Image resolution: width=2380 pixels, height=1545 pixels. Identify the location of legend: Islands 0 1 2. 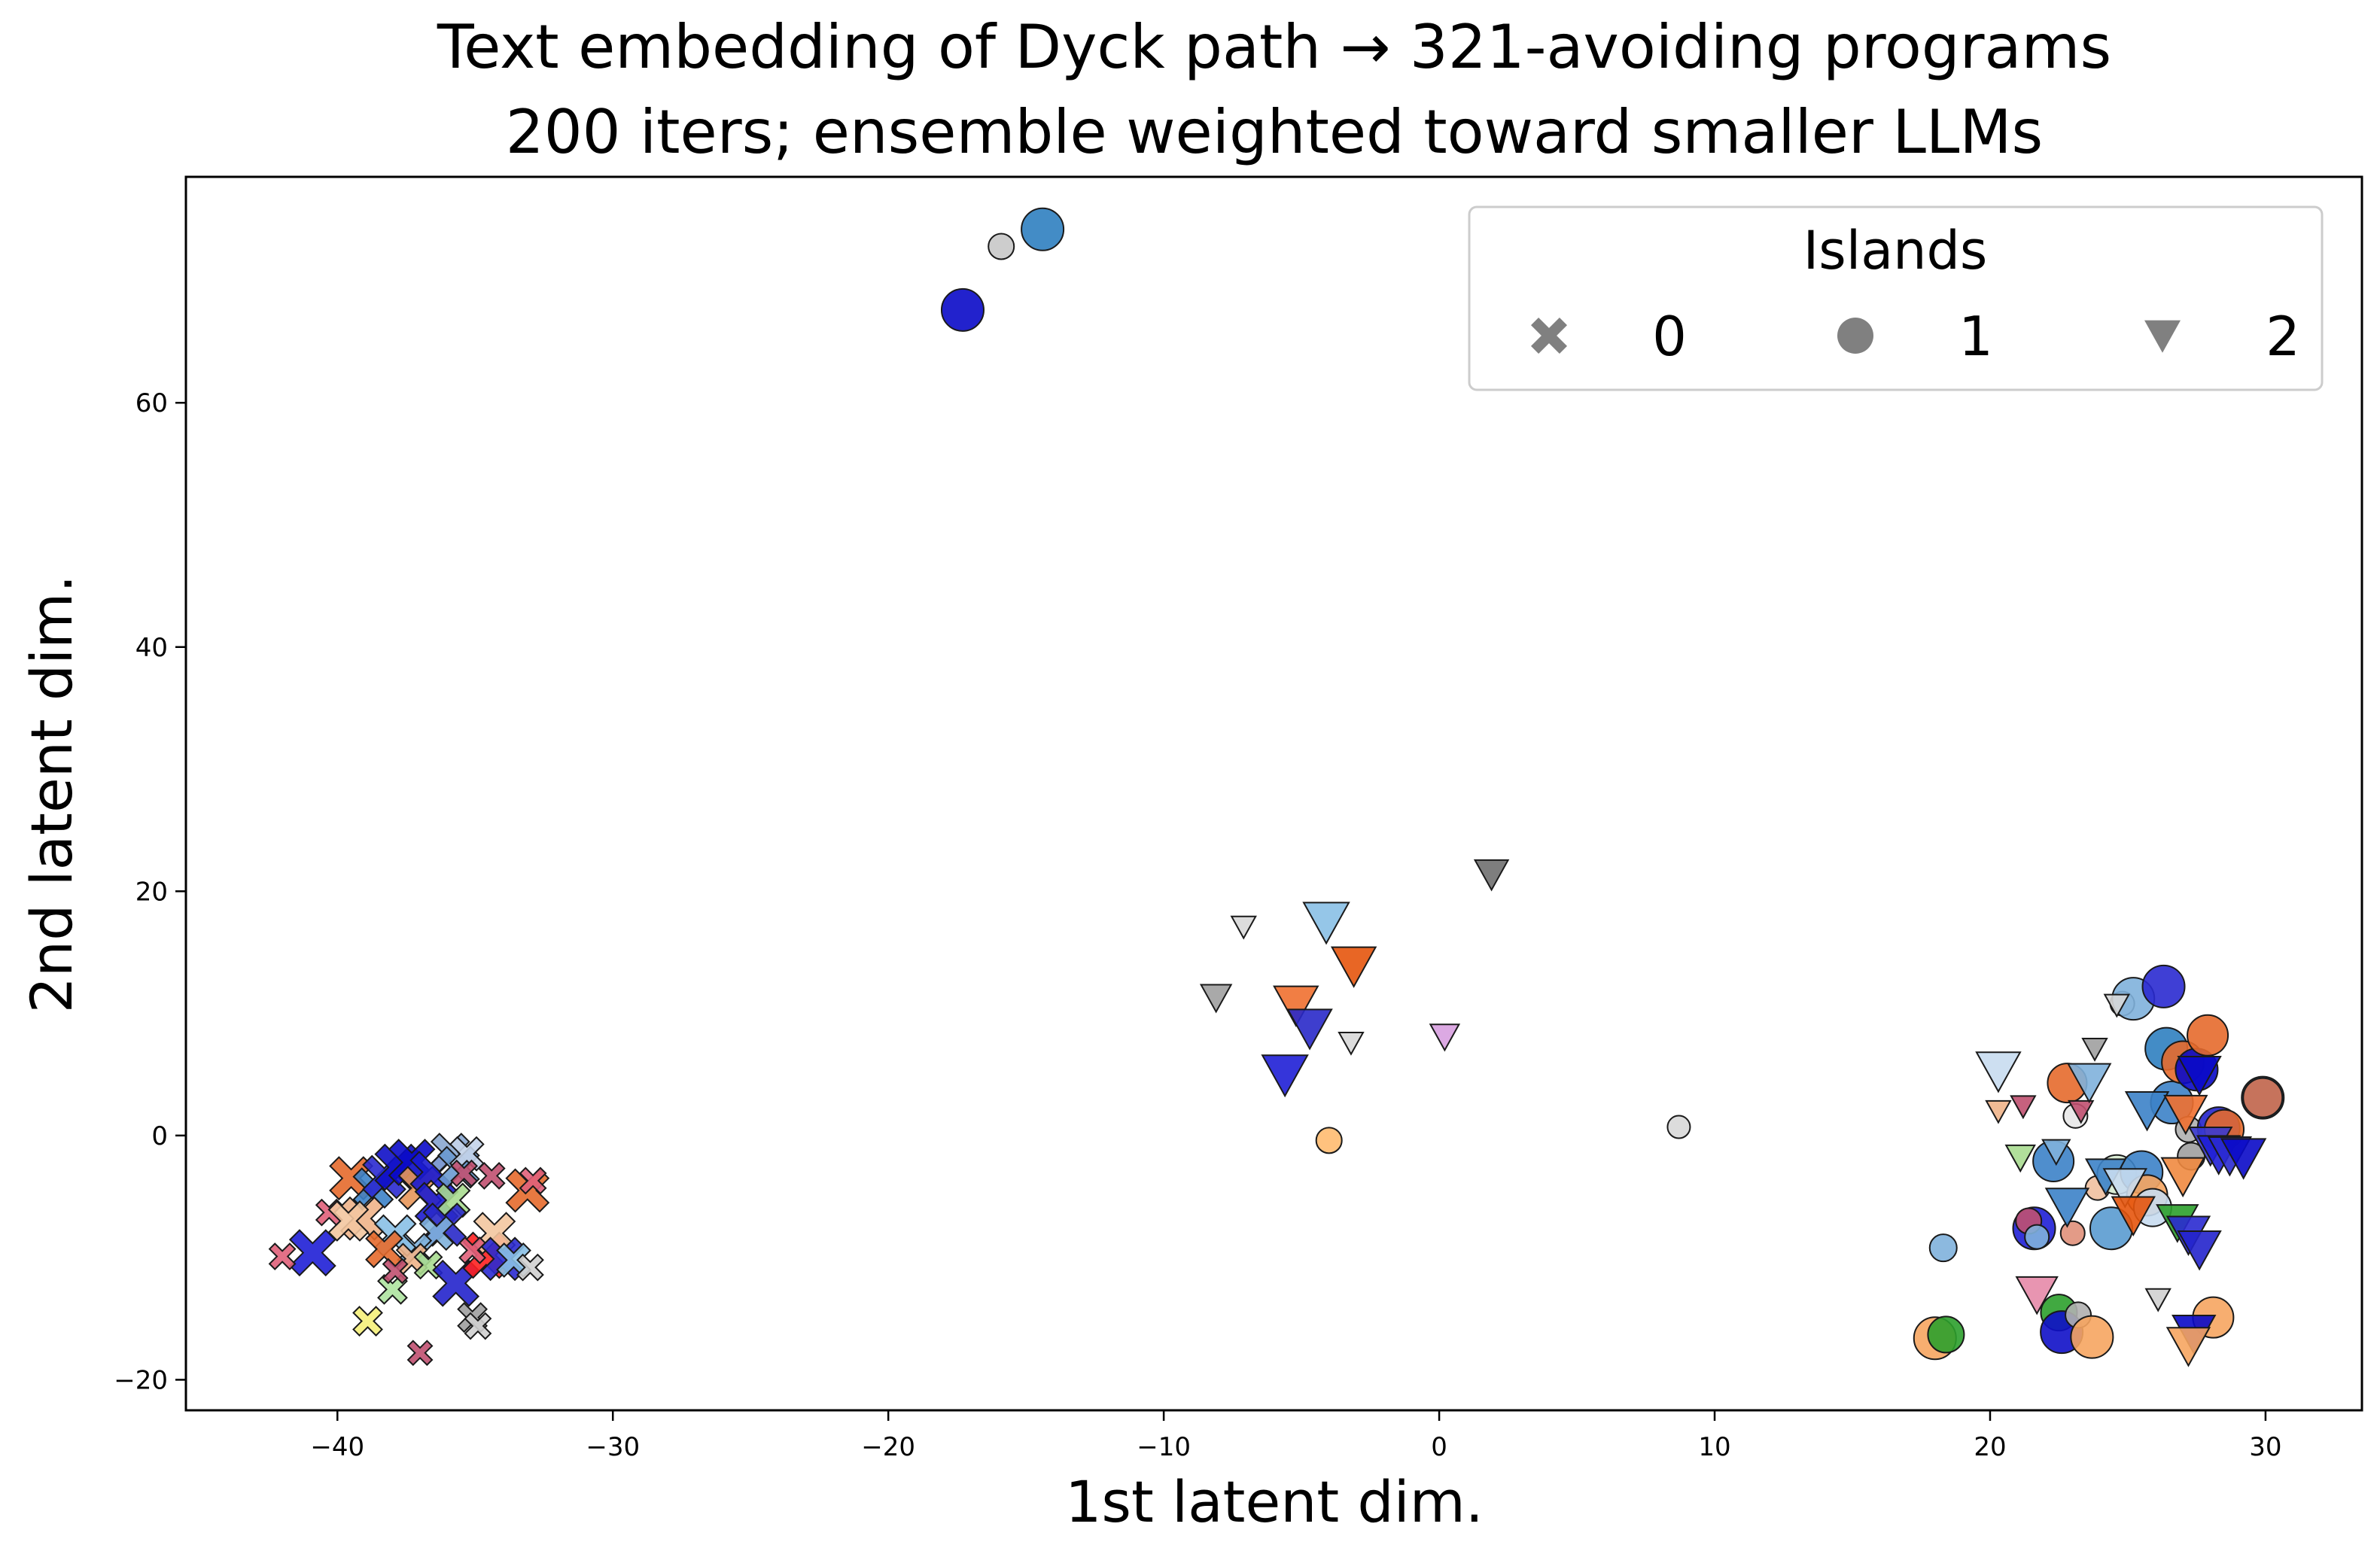
(1896, 298).